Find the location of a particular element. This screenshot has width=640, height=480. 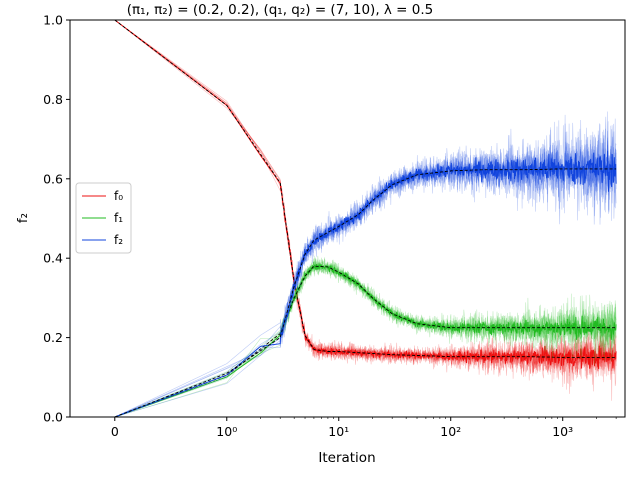

legend: f₀ f₁ f₂ is located at coordinates (103, 218).